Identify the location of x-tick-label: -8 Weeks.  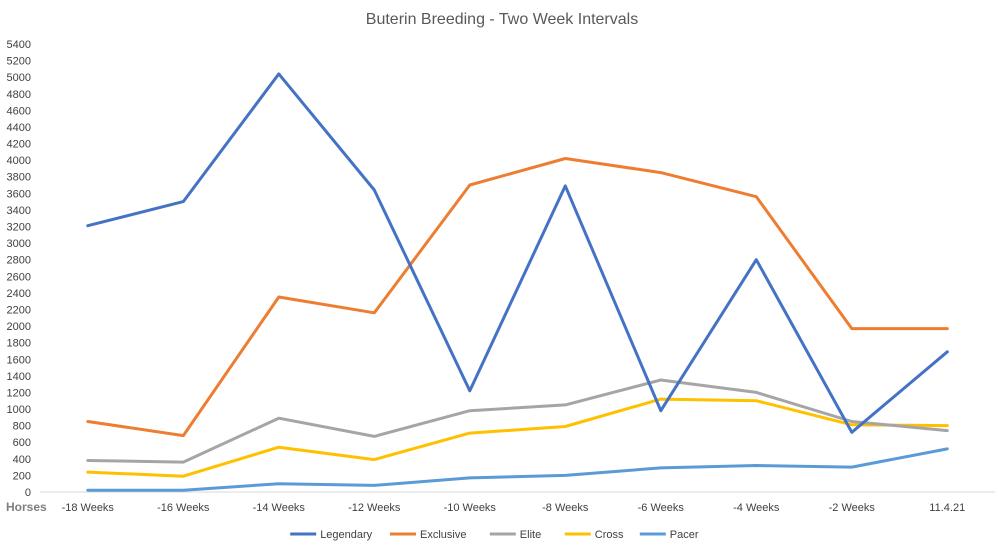
(565, 508).